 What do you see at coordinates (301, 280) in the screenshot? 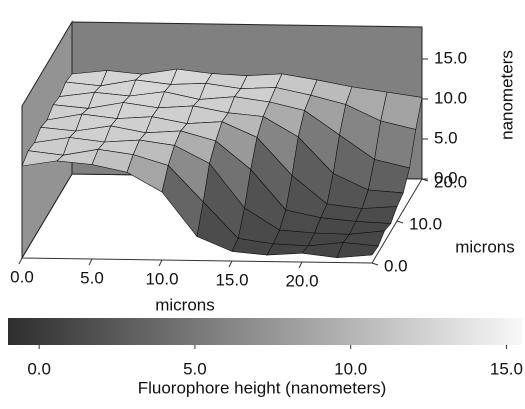
I see `x-tick-label: 20.0` at bounding box center [301, 280].